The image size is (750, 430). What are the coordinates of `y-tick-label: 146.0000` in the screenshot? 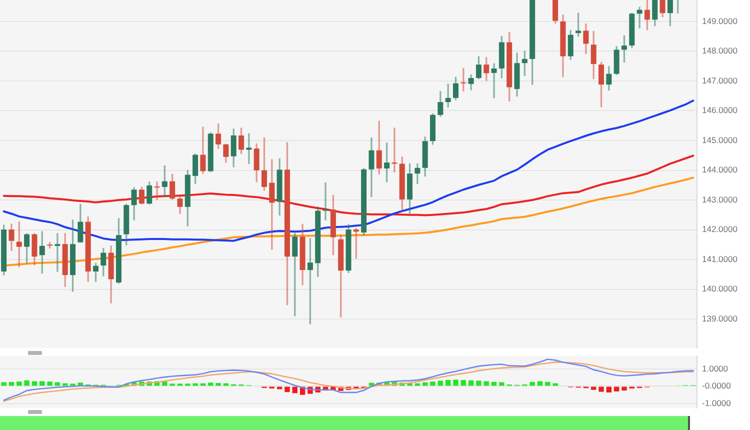 It's located at (720, 110).